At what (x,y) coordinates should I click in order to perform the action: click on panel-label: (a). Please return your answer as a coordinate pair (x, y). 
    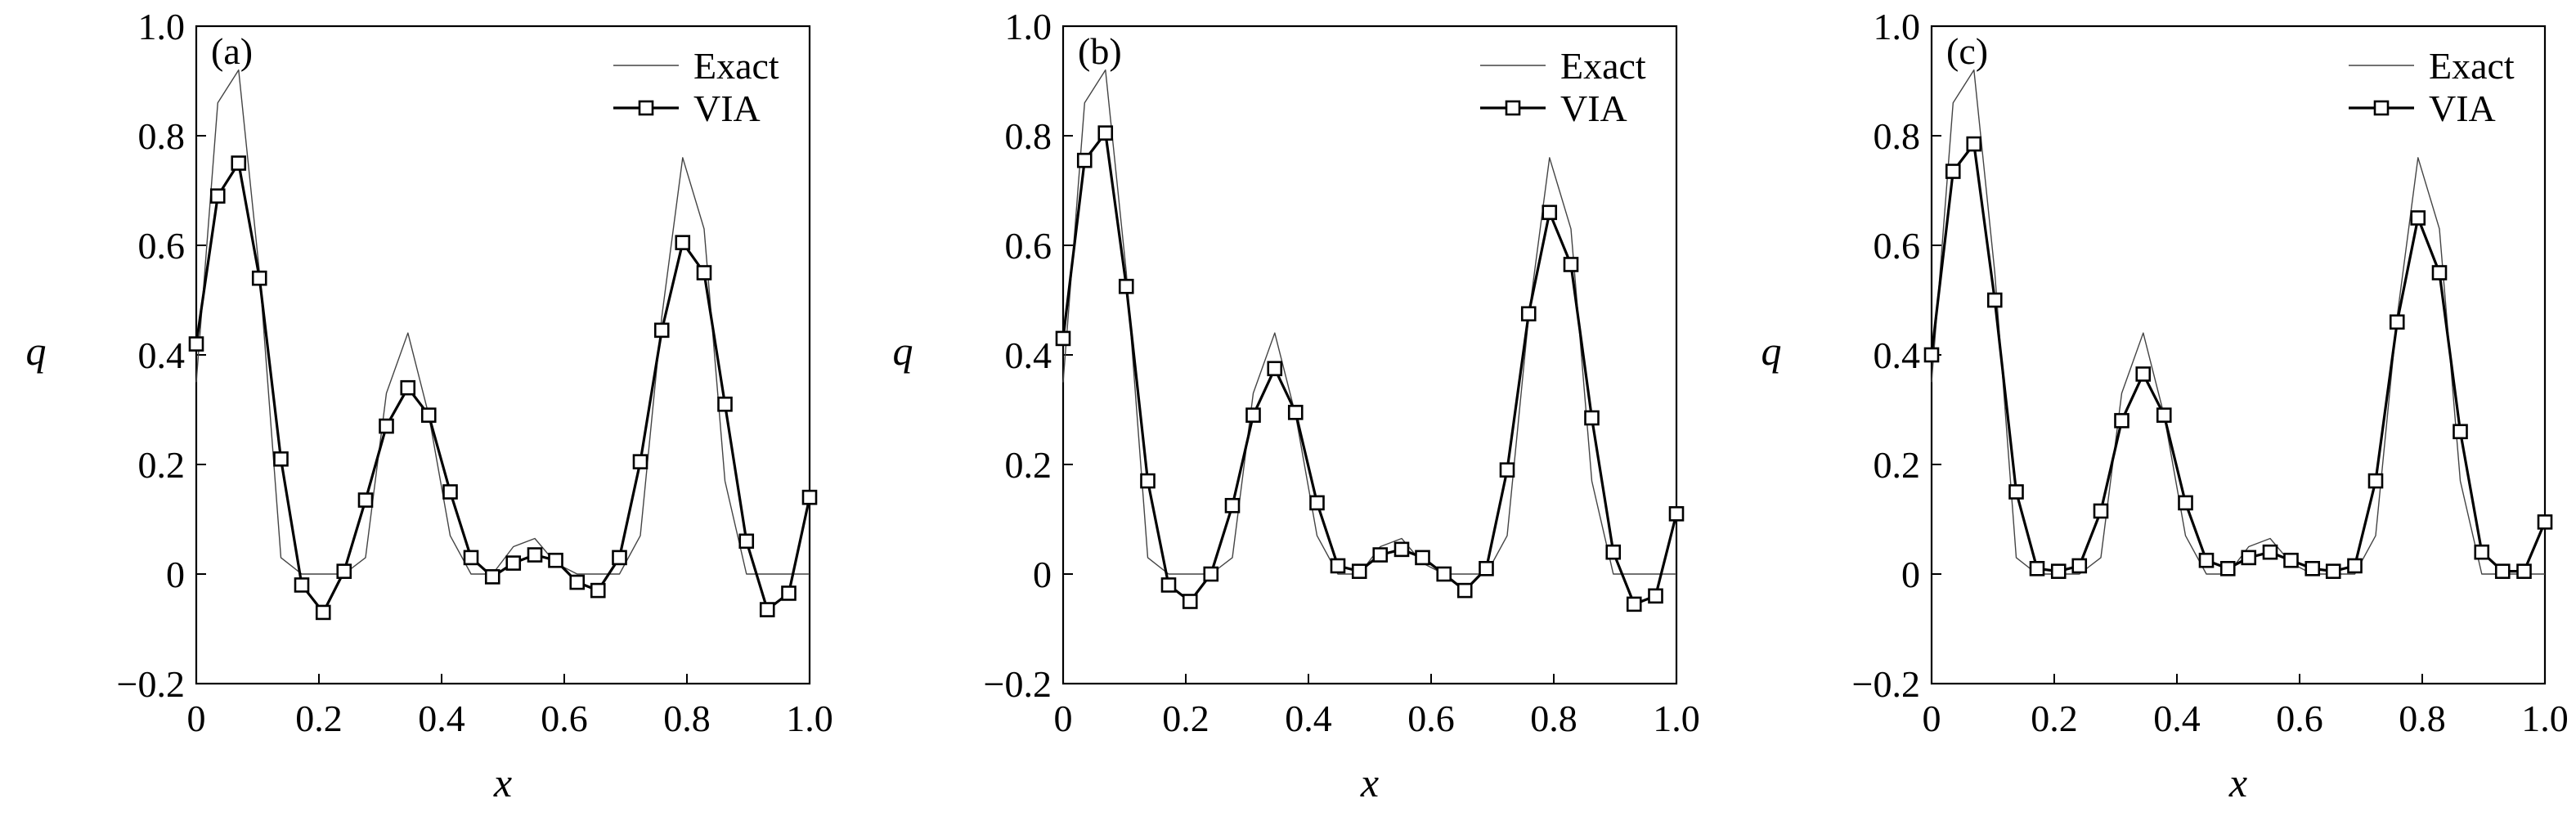
    Looking at the image, I should click on (232, 51).